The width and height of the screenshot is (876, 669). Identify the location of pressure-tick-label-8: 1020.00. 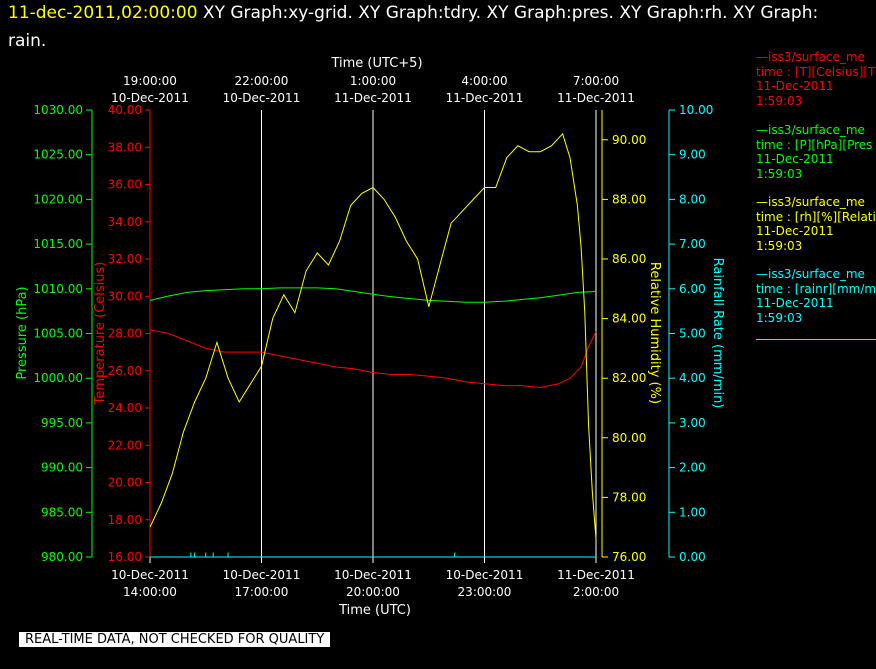
(58, 199).